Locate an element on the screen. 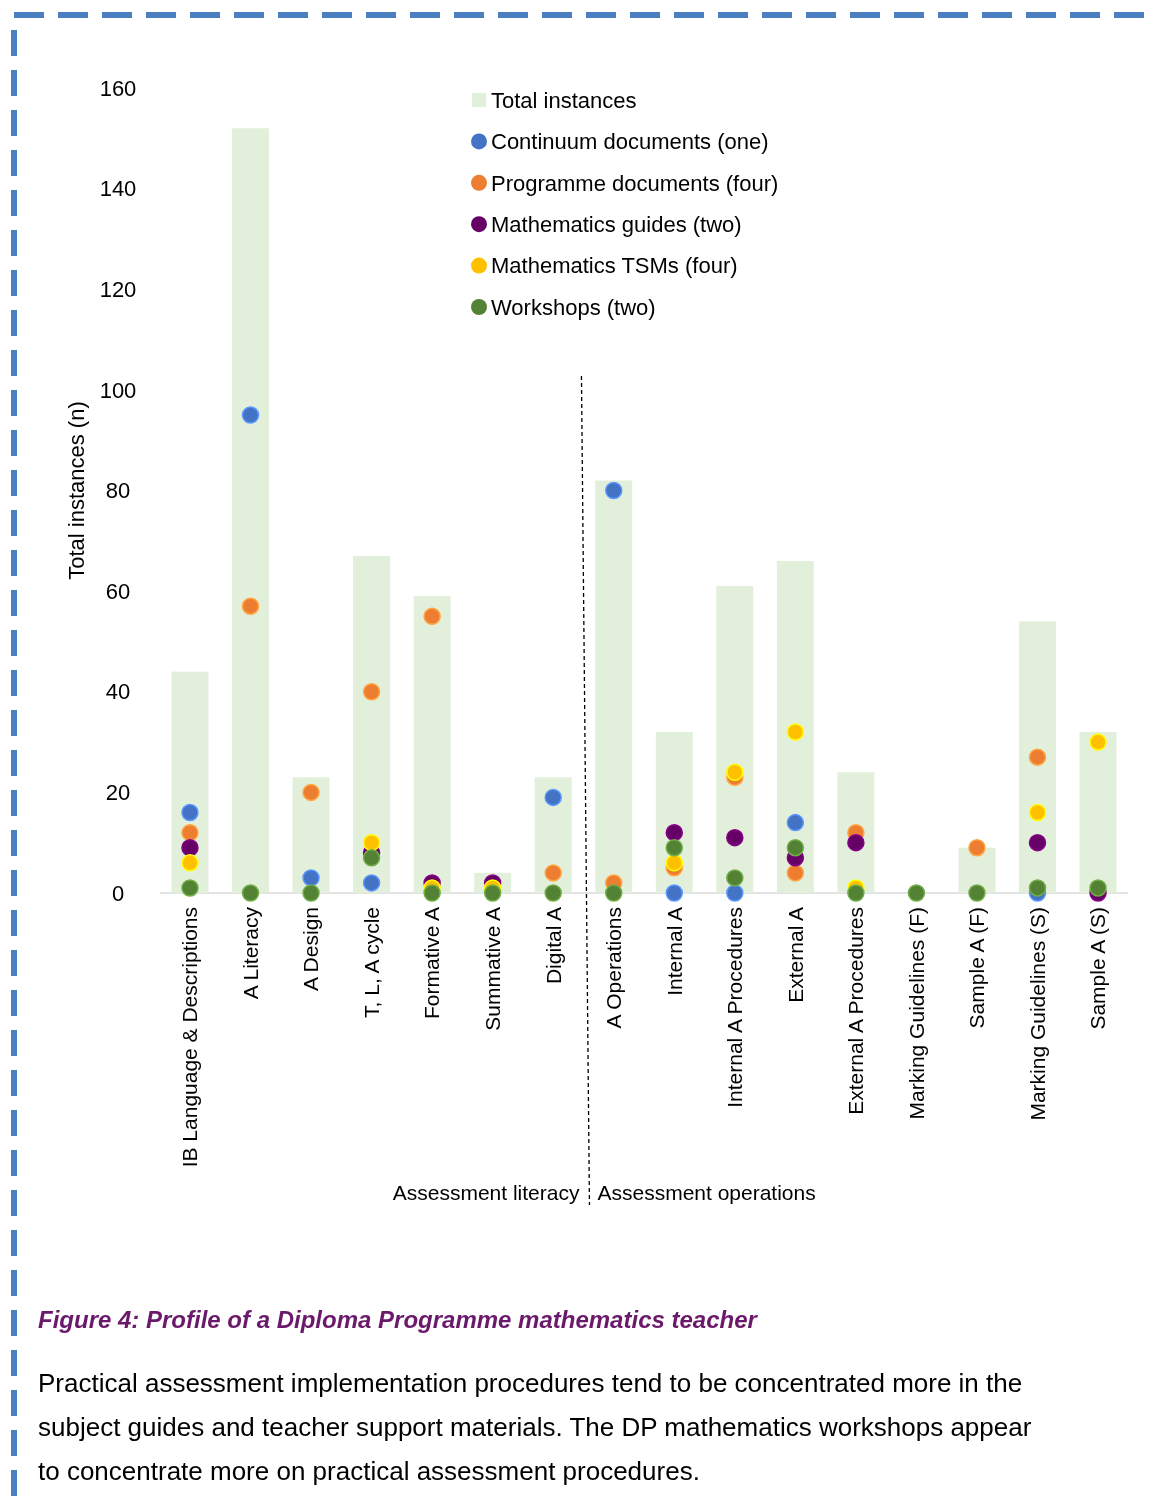  x-tick-label: Internal A Procedures is located at coordinates (735, 1007).